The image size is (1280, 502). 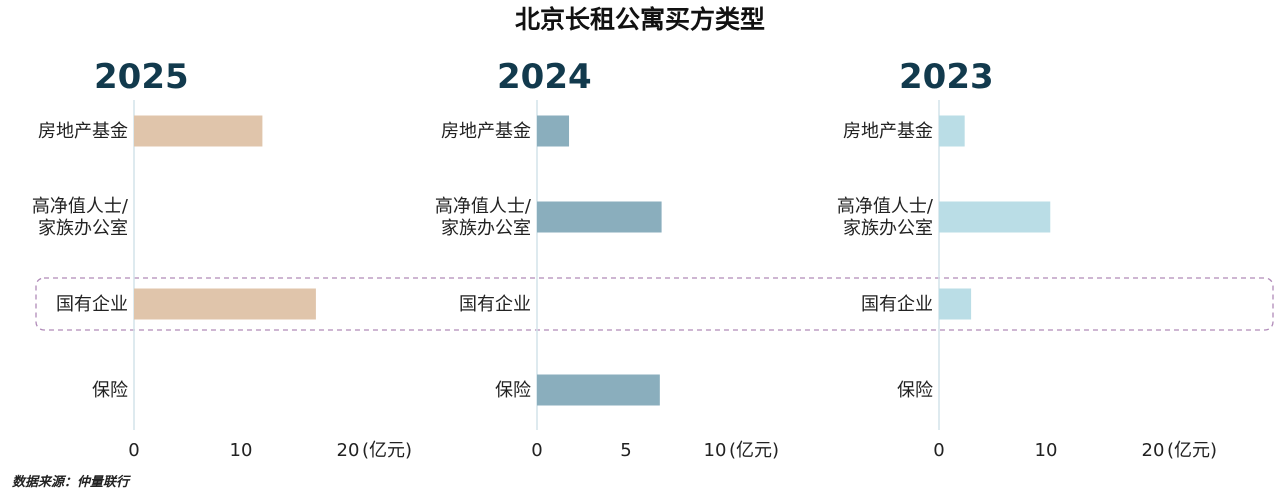 What do you see at coordinates (946, 77) in the screenshot?
I see `panel-year-2023: 2023` at bounding box center [946, 77].